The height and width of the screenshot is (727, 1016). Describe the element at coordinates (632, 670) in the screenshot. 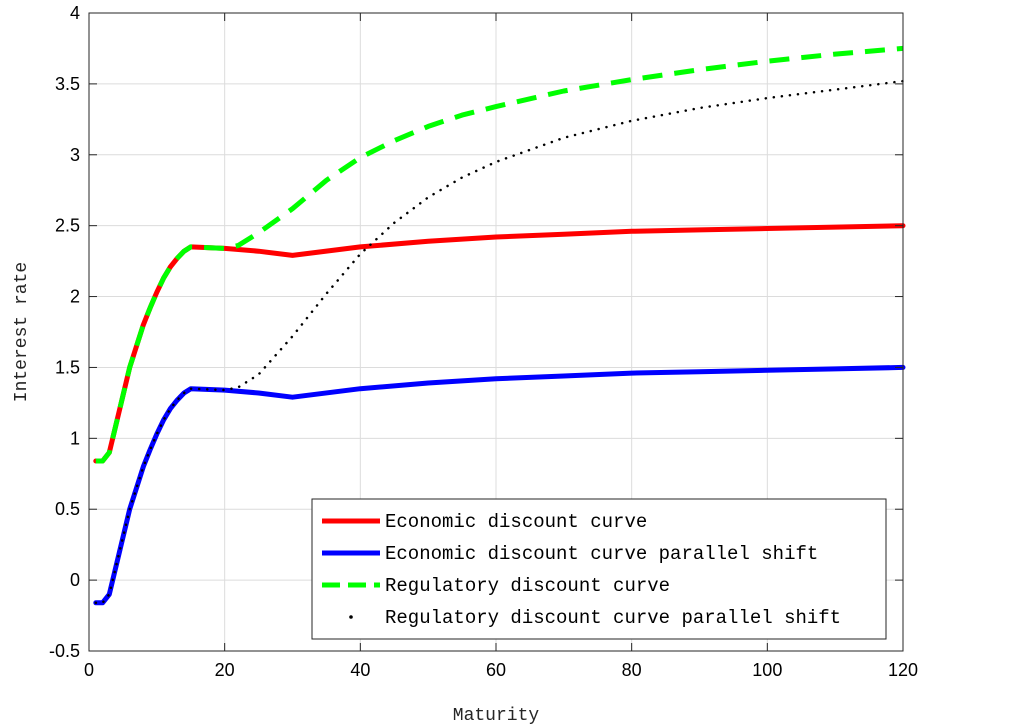

I see `x-tick-label: 80` at that location.